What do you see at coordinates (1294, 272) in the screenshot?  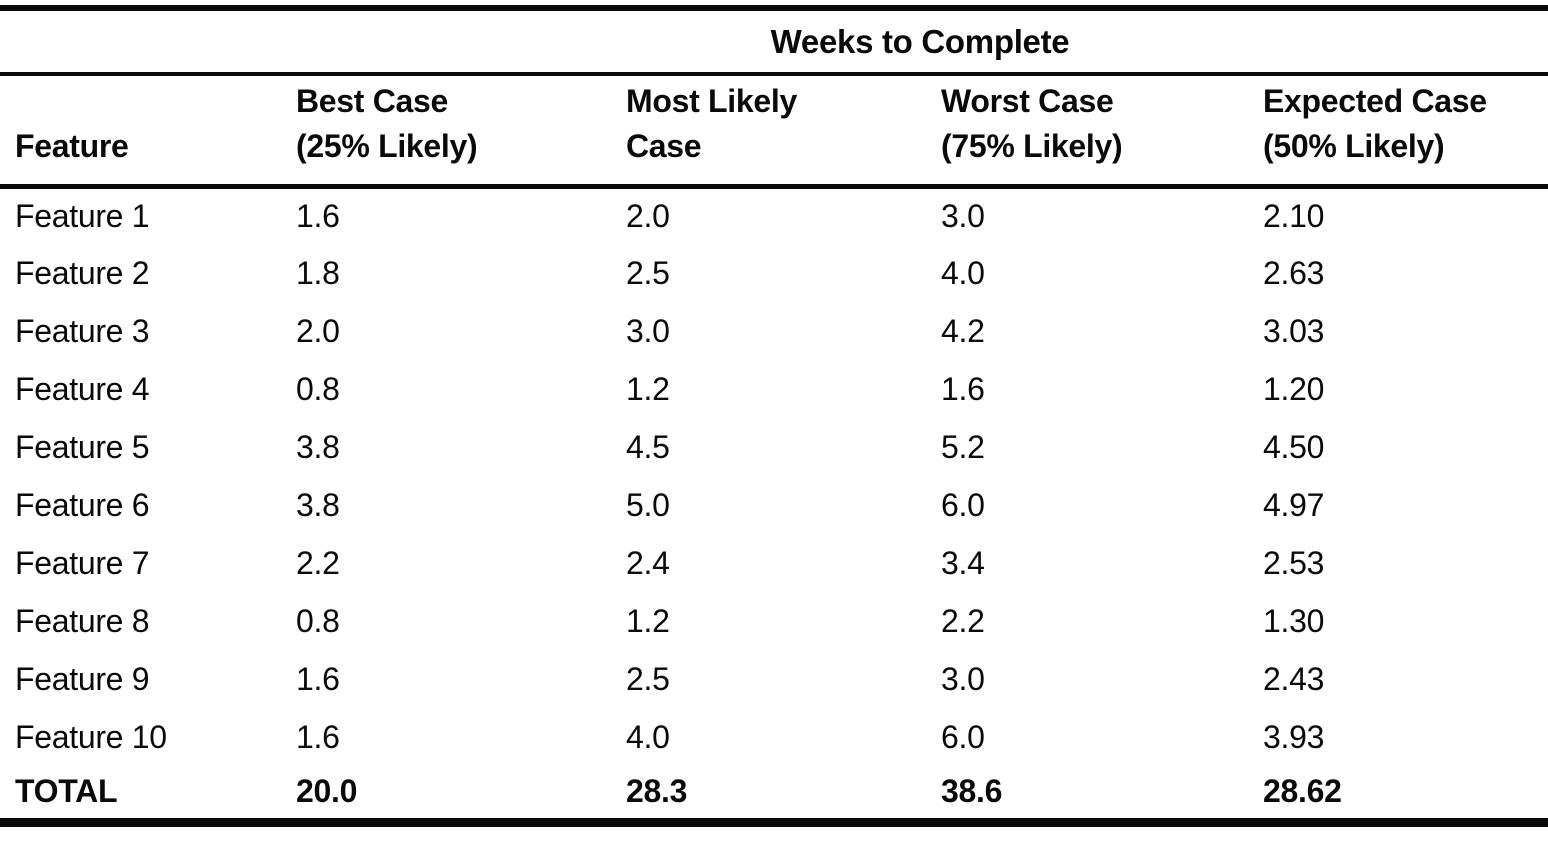 I see `expected-cell: 2.63` at bounding box center [1294, 272].